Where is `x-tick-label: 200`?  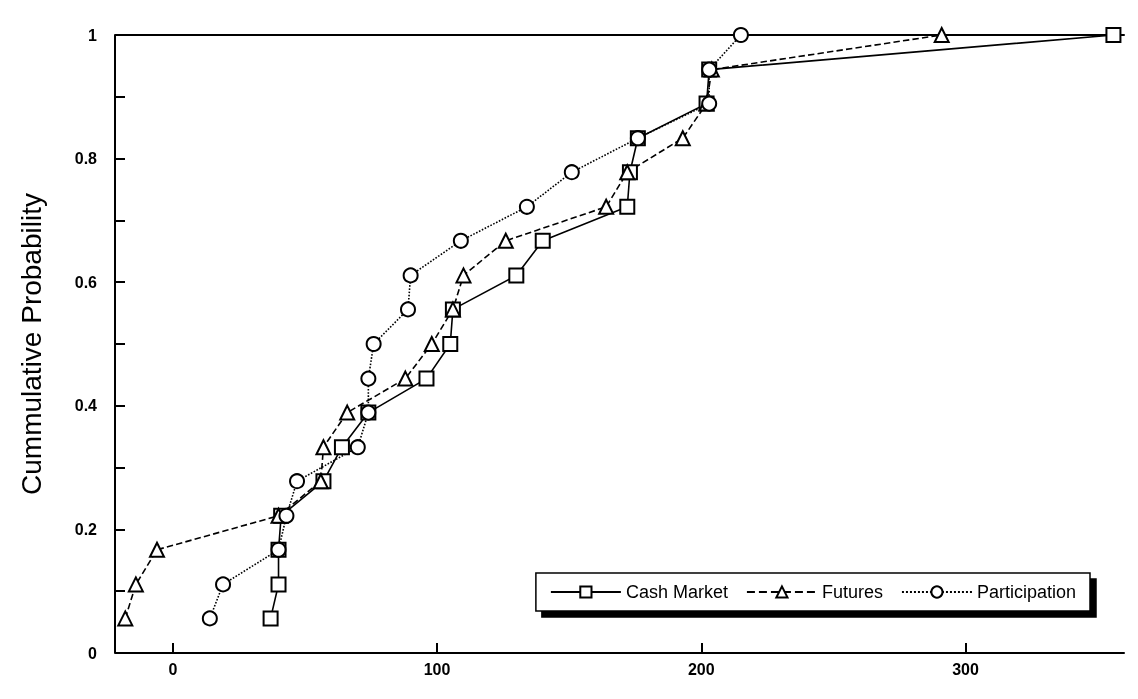
x-tick-label: 200 is located at coordinates (701, 669).